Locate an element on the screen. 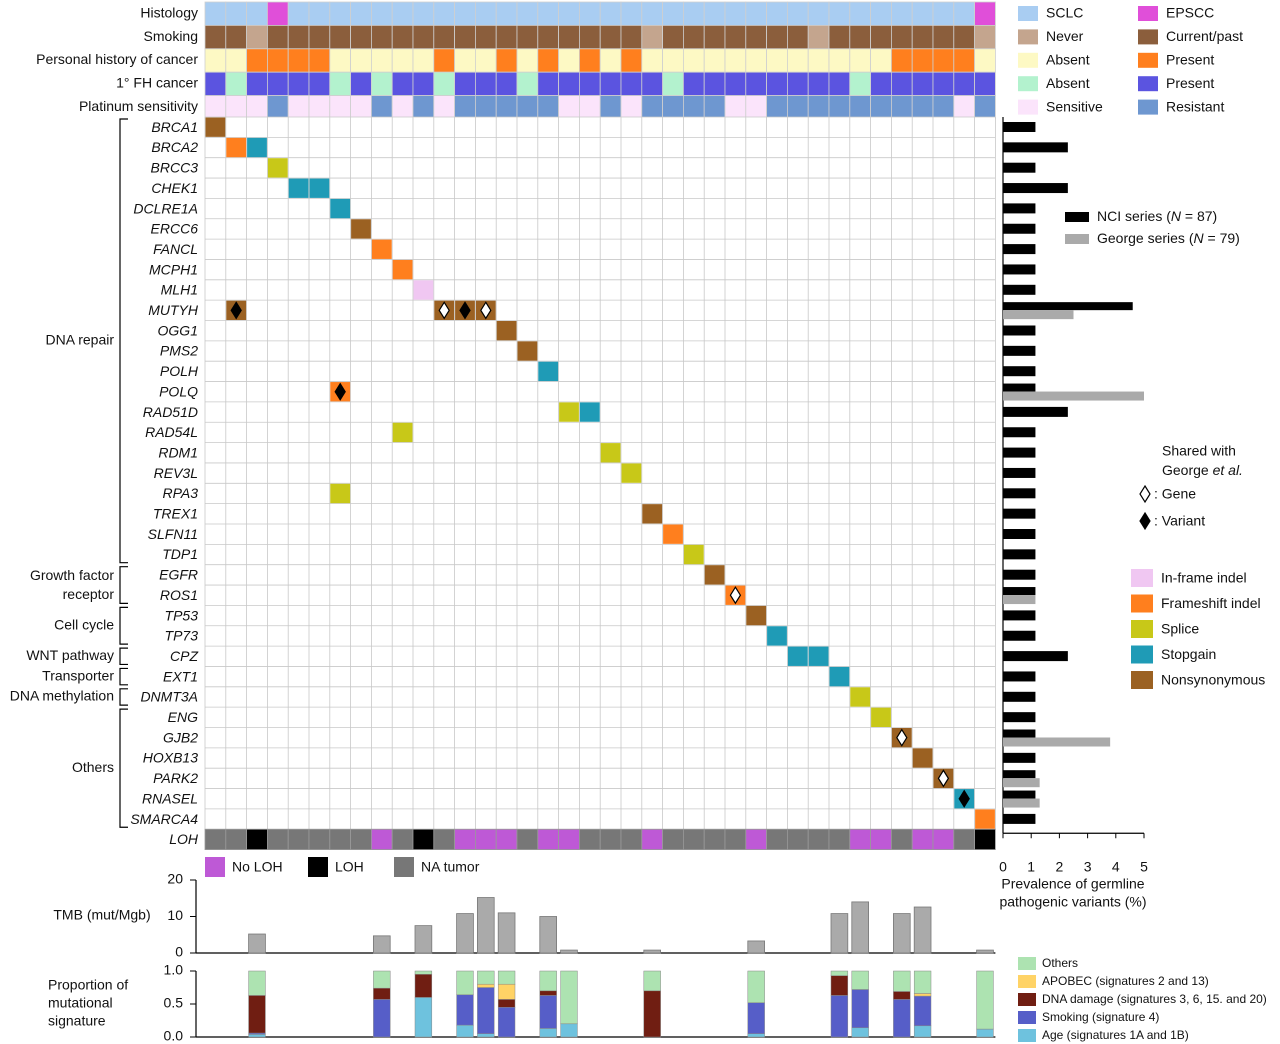  mutation-cell-fancl is located at coordinates (381, 249).